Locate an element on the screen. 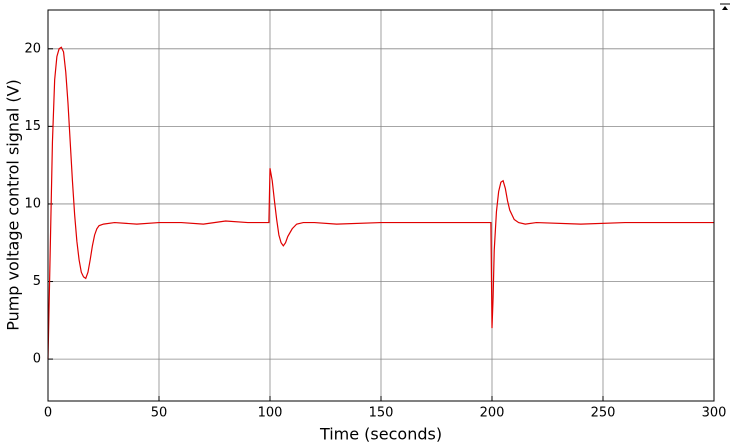 Image resolution: width=737 pixels, height=448 pixels. x-tick-label: 200 is located at coordinates (492, 413).